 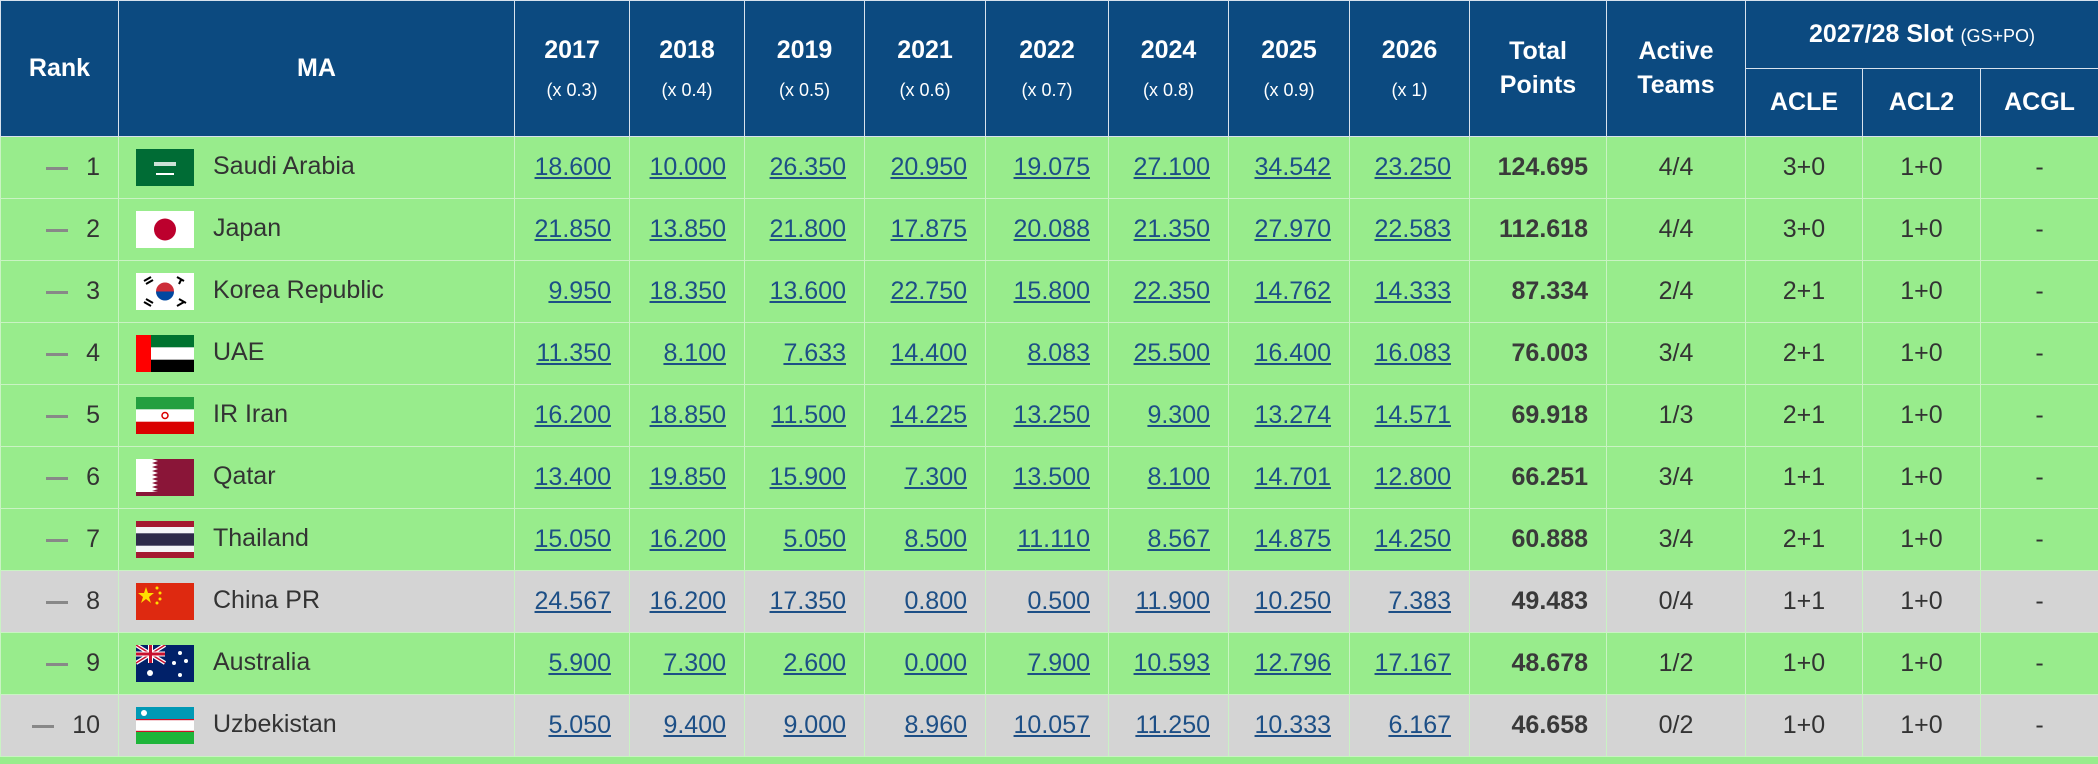 I want to click on points-link: 21.350, so click(x=1171, y=229).